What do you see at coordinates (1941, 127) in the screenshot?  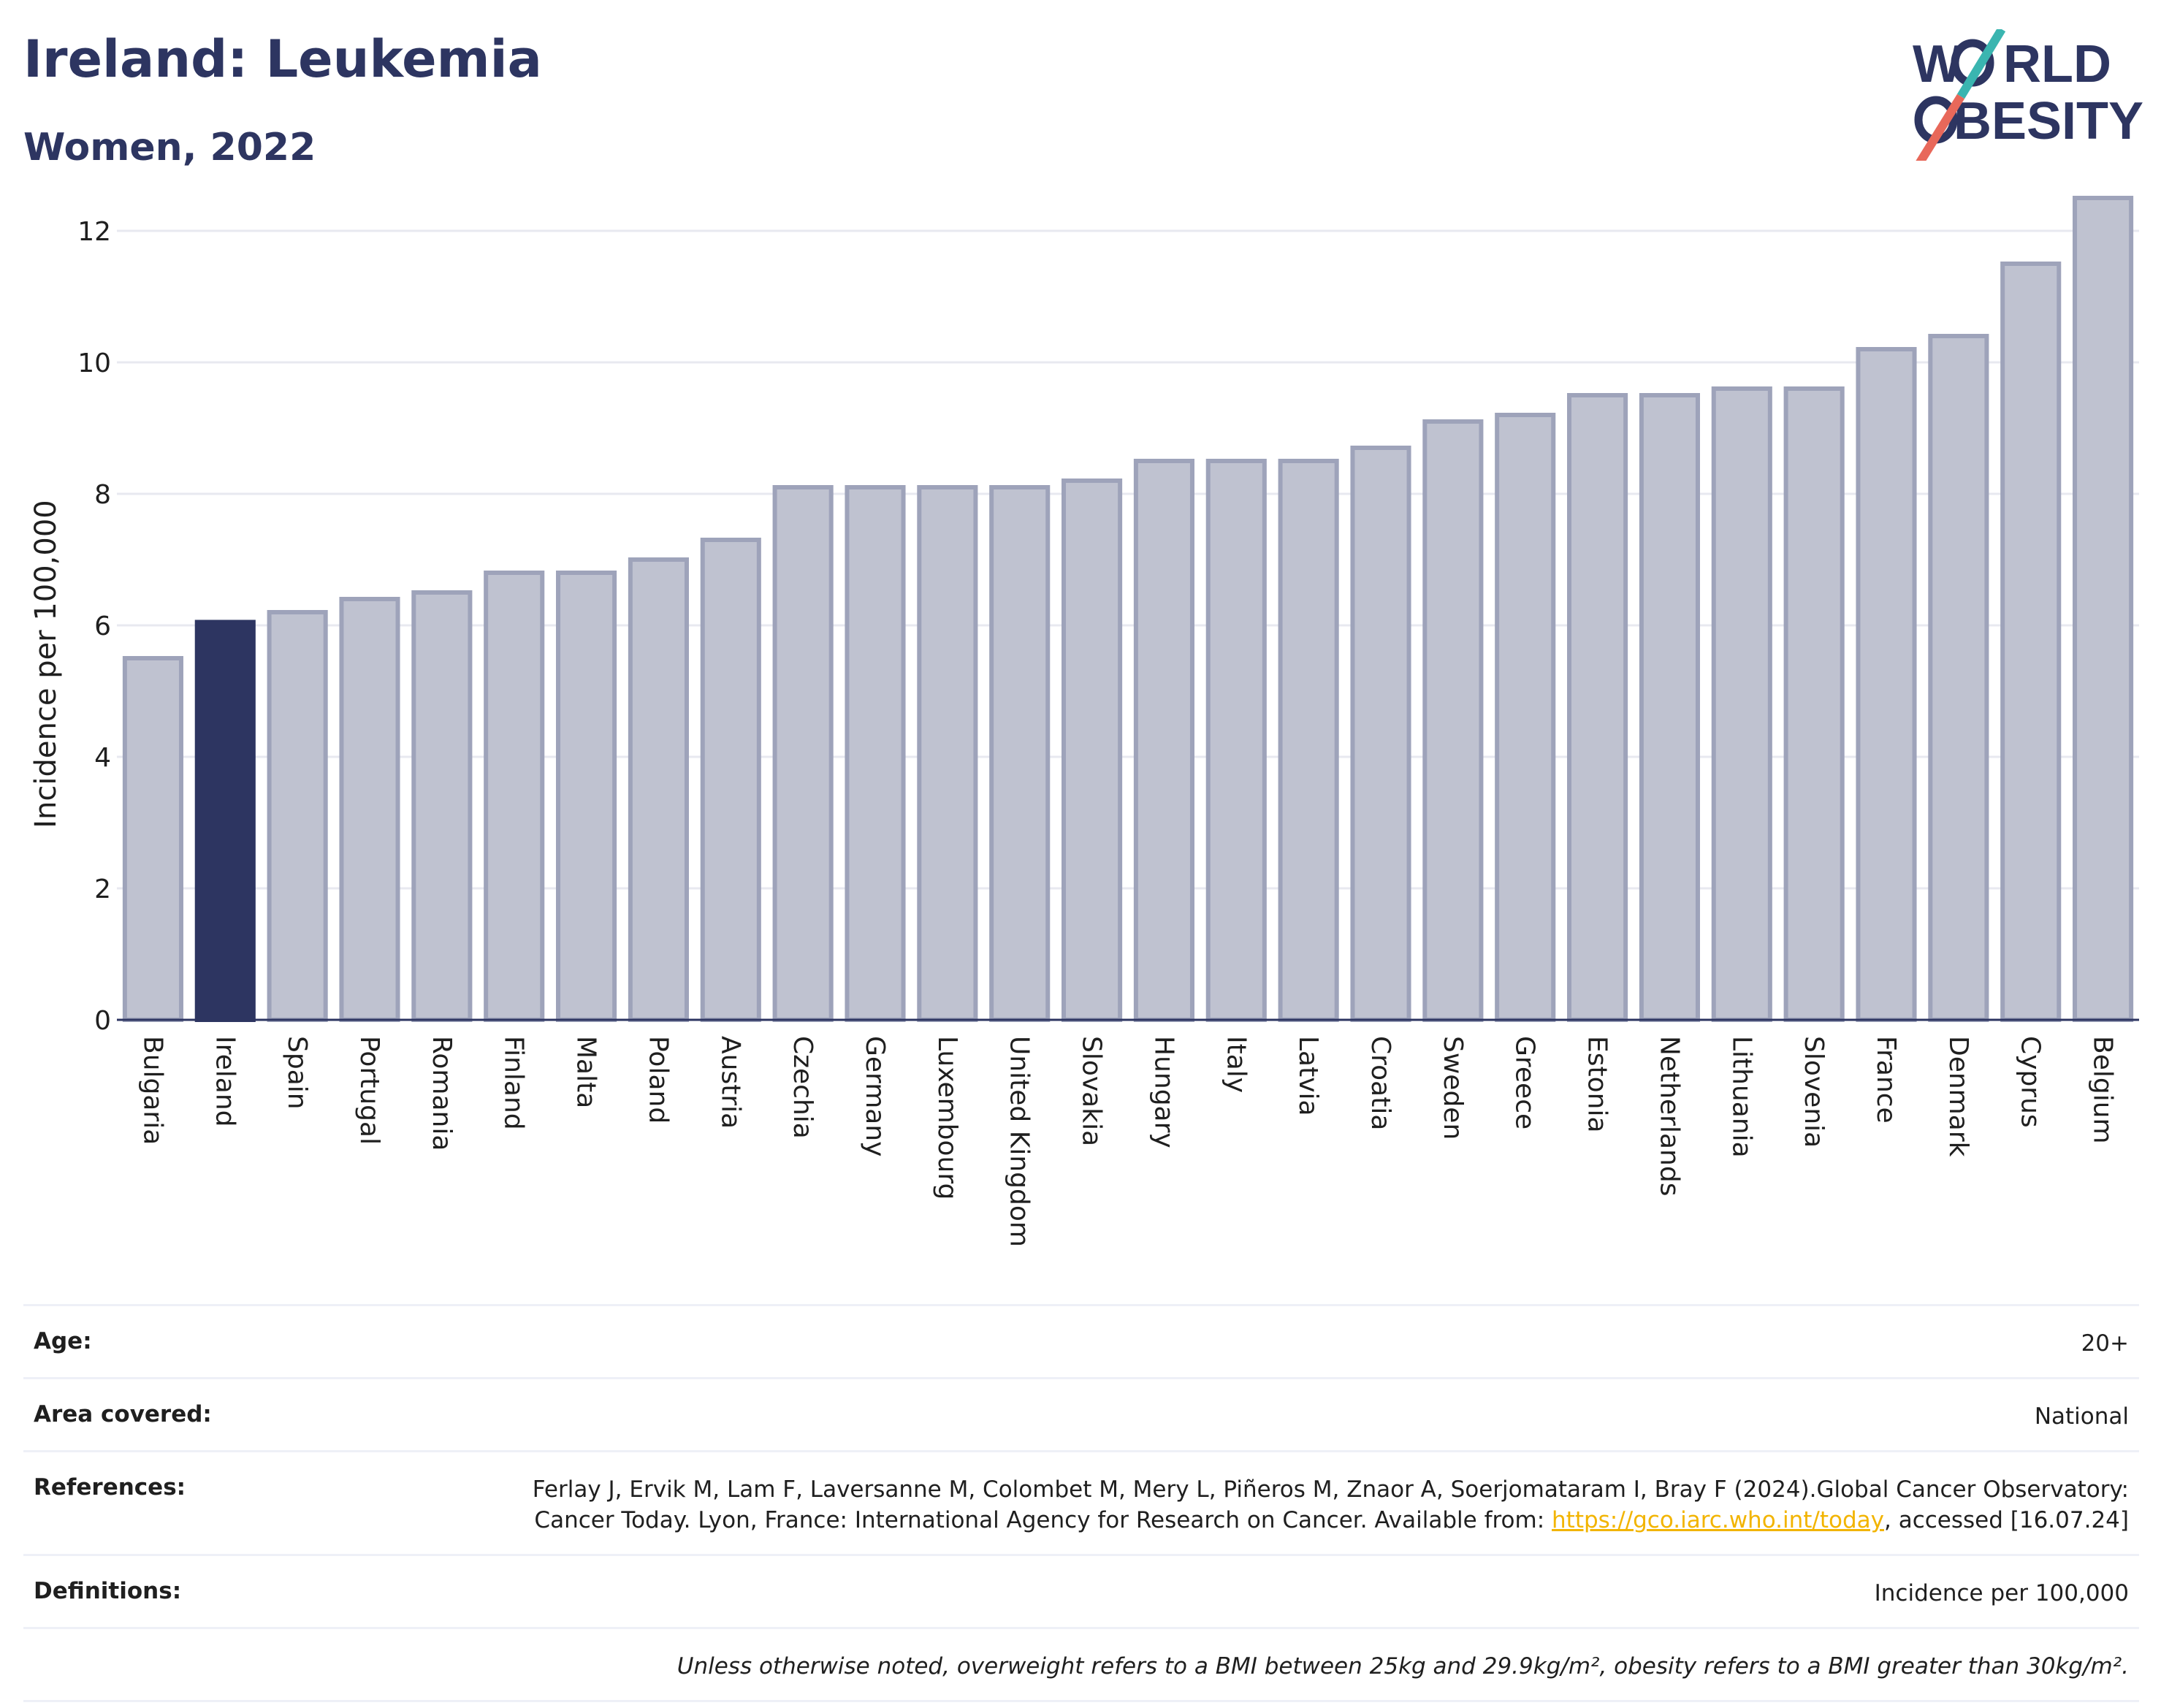 I see `logo-slash-coral` at bounding box center [1941, 127].